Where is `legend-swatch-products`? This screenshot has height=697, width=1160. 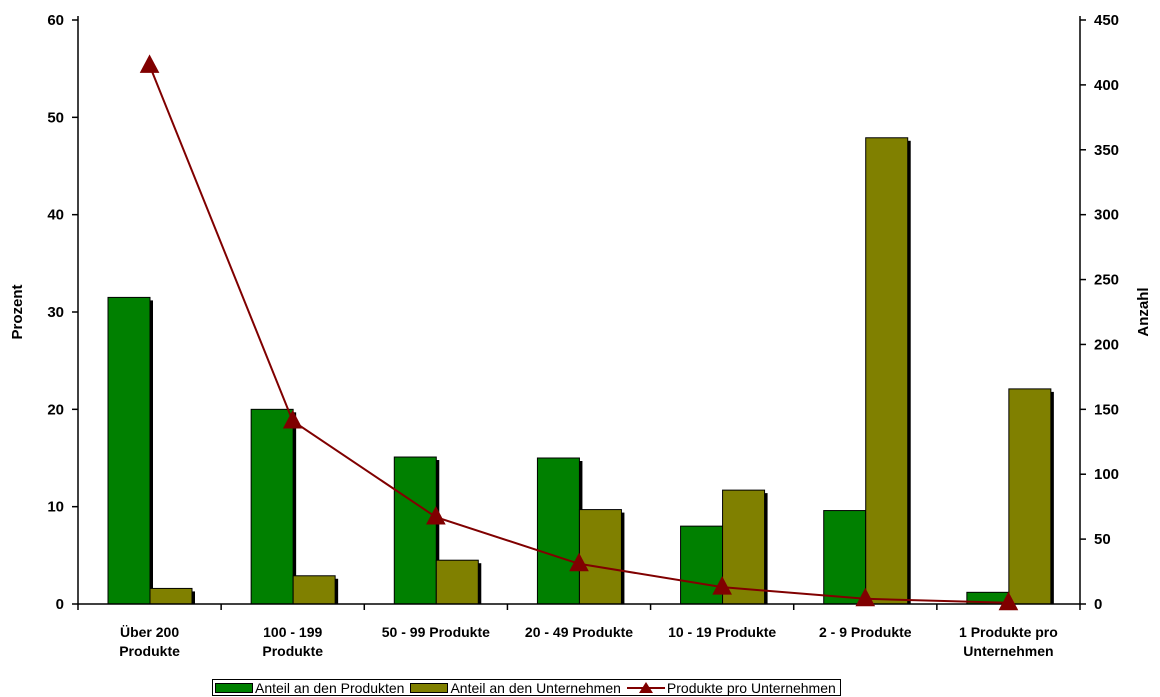 legend-swatch-products is located at coordinates (234, 687).